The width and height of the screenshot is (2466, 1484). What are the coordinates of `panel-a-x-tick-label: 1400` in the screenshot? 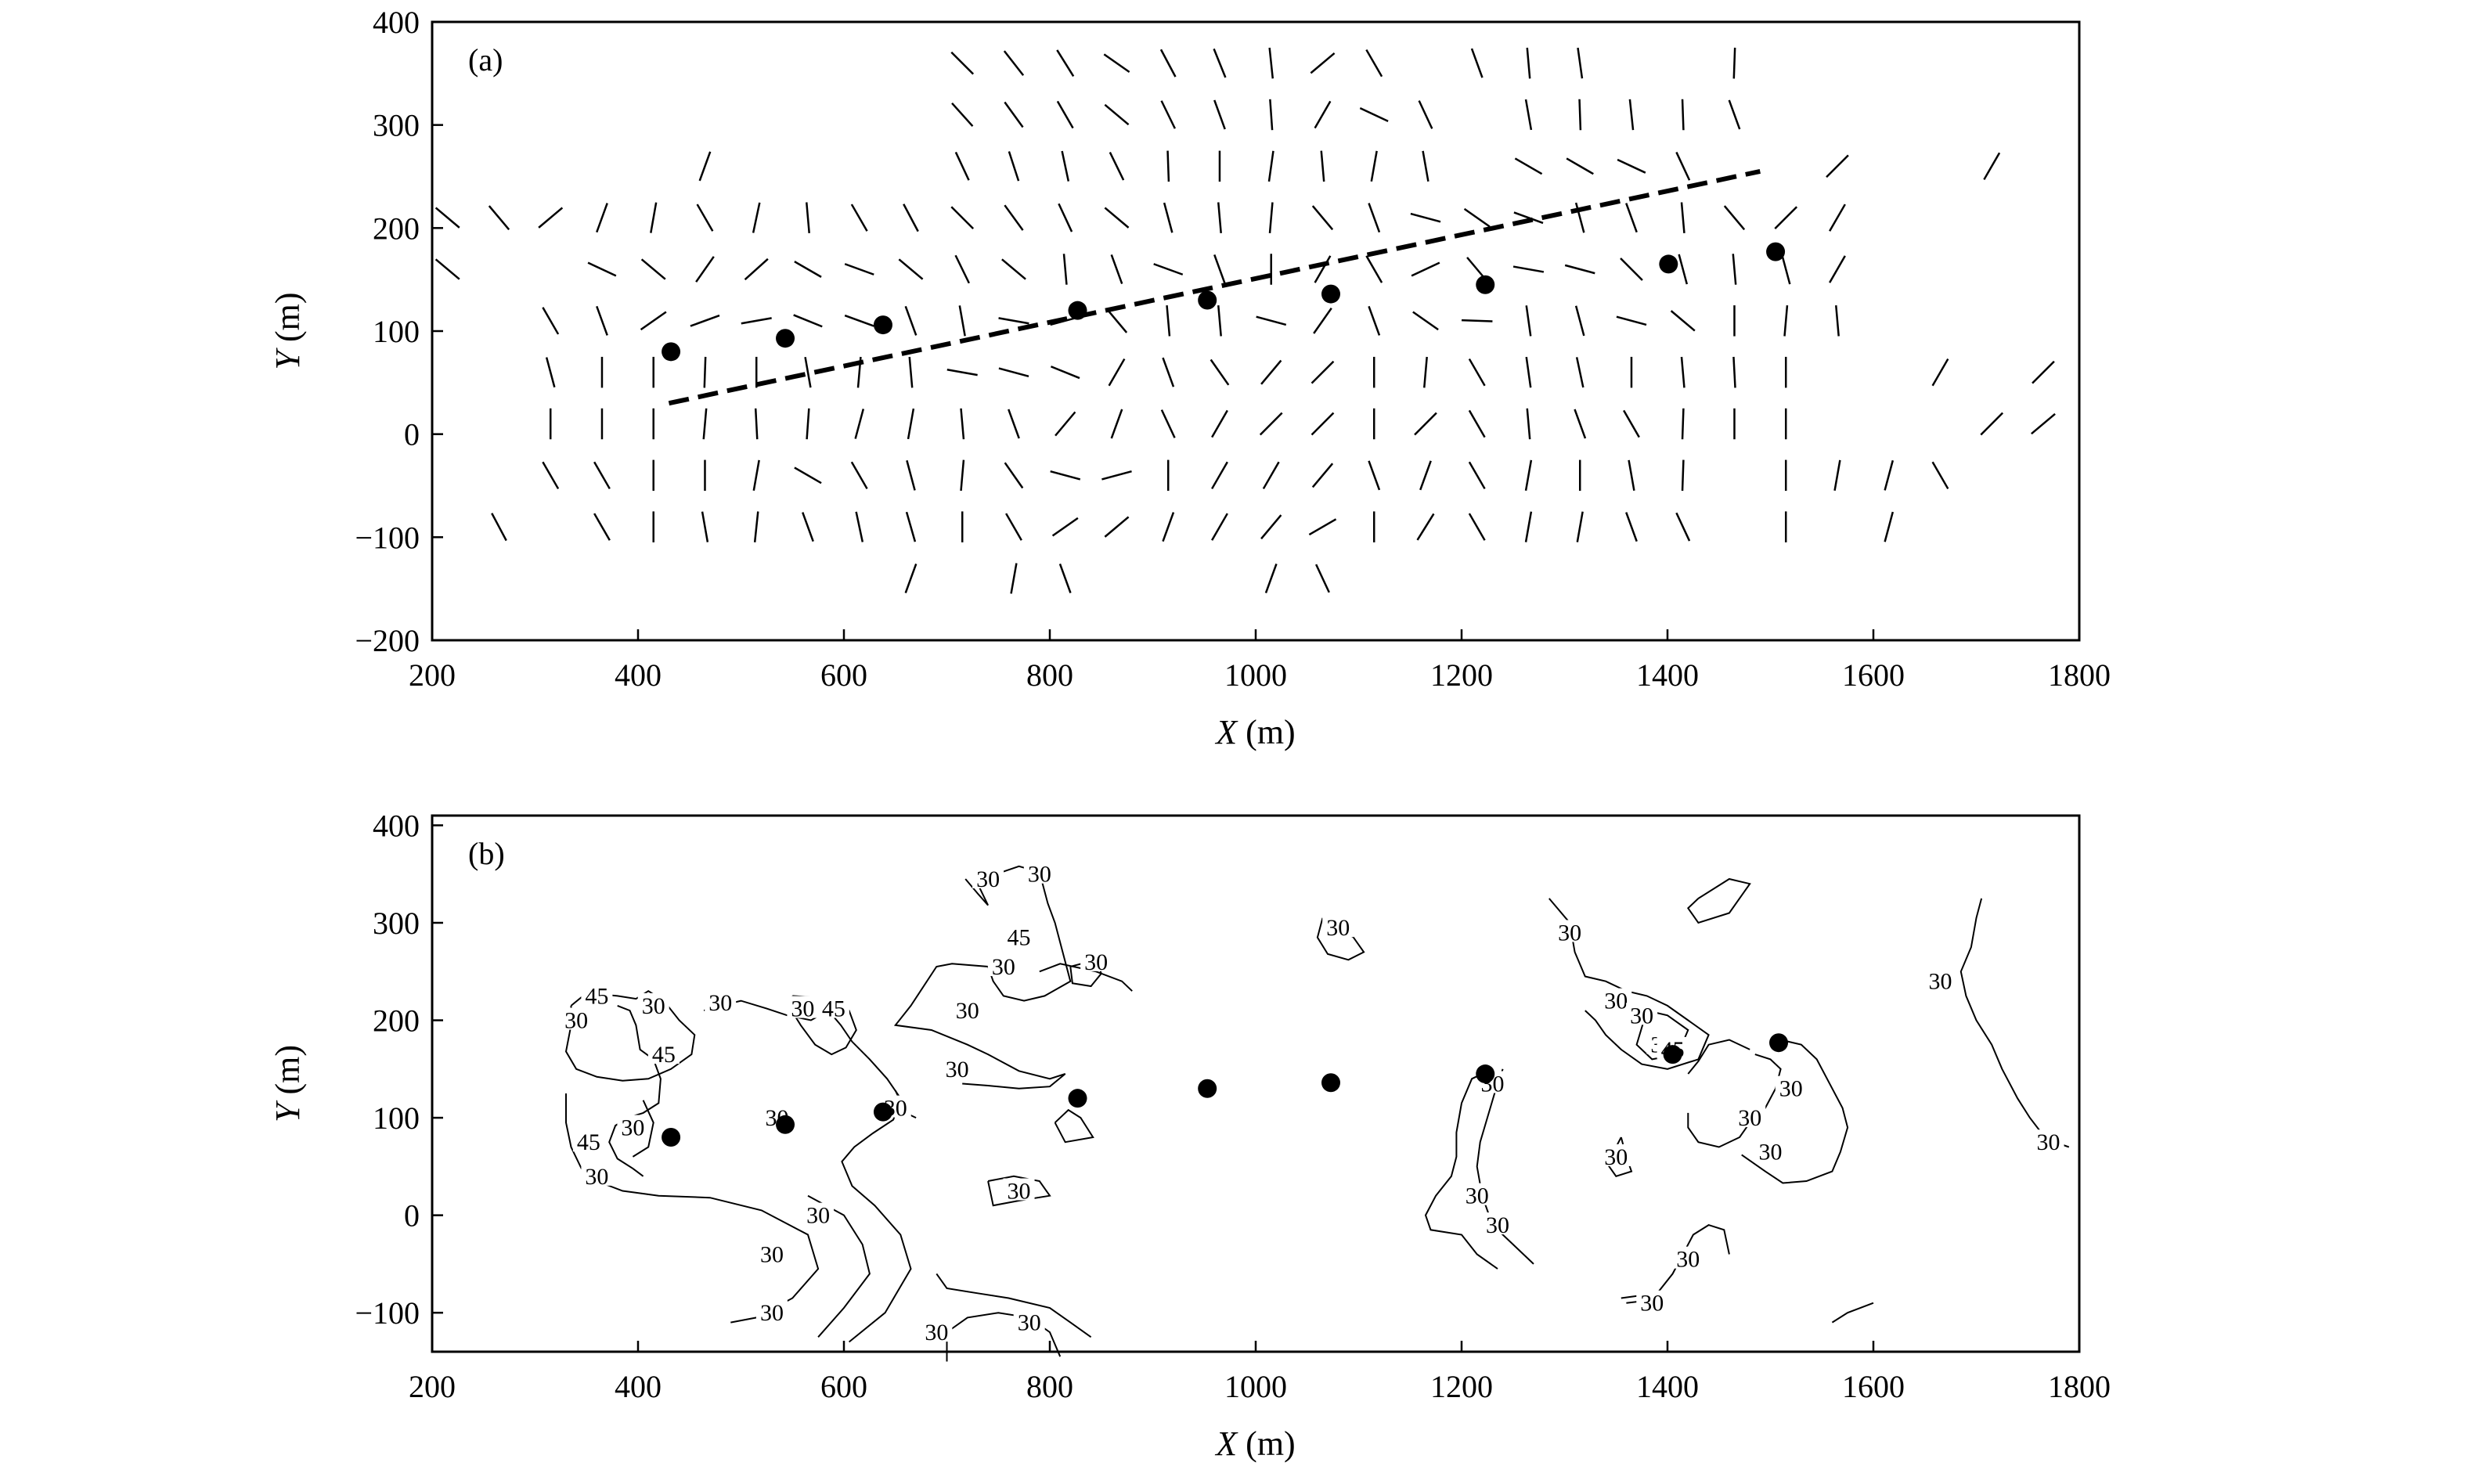 It's located at (1667, 675).